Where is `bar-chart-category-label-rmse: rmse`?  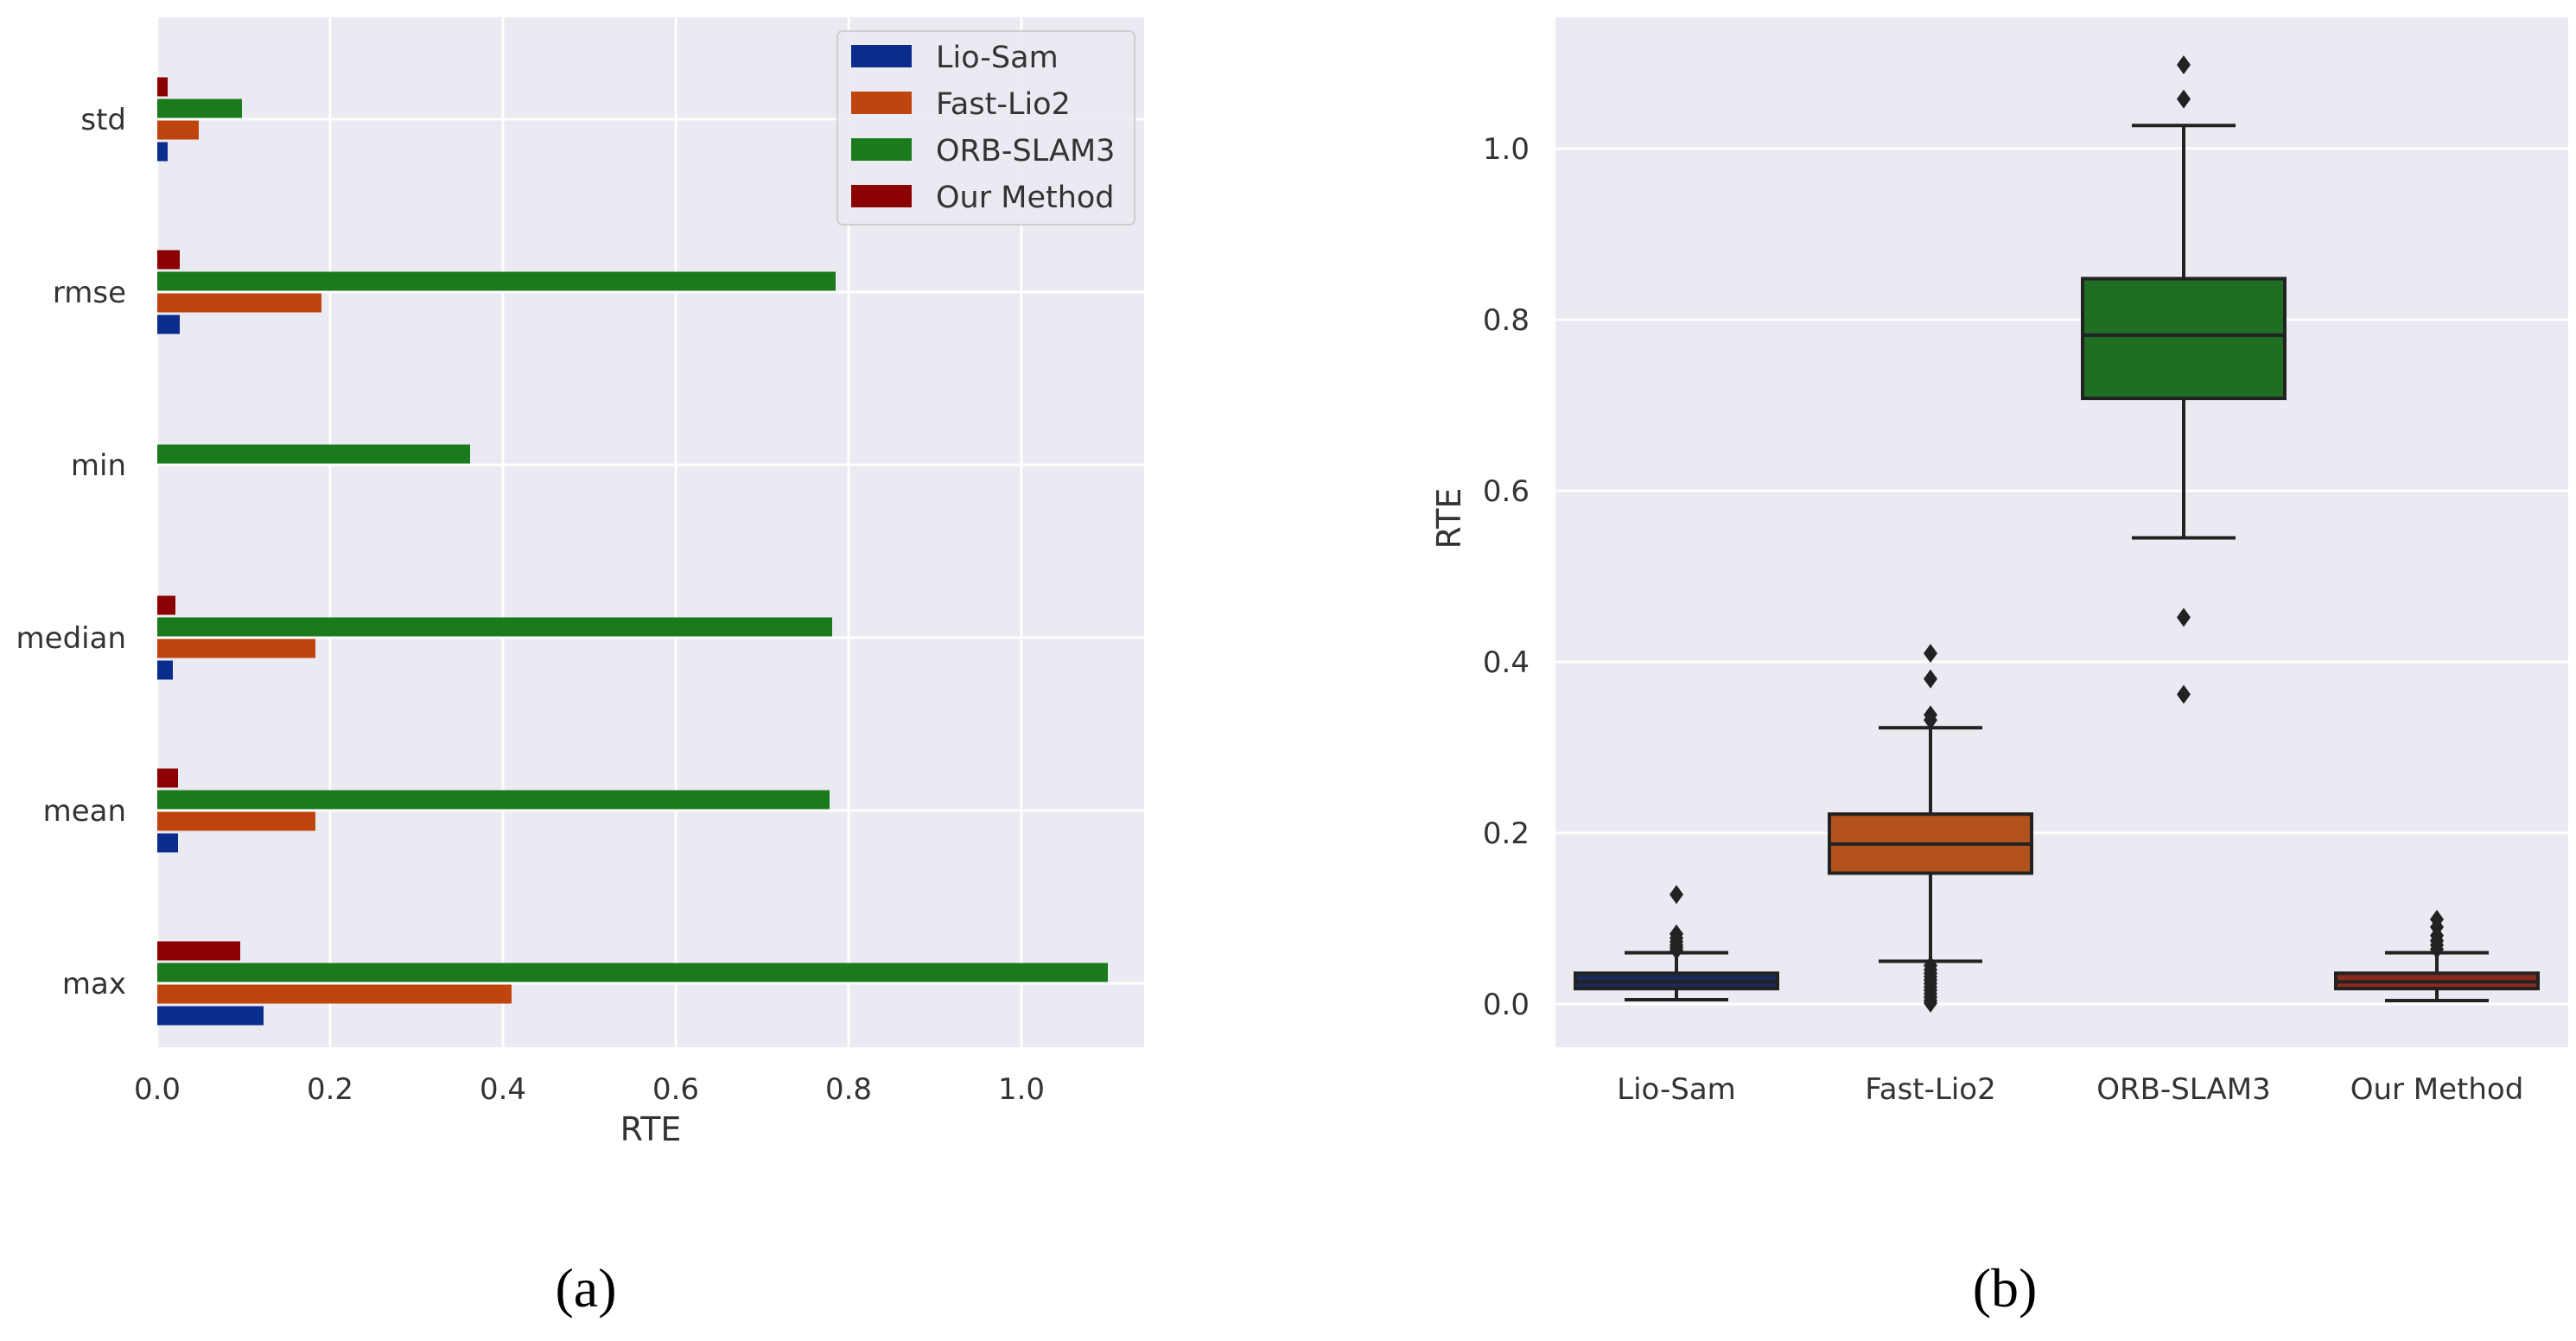 bar-chart-category-label-rmse: rmse is located at coordinates (90, 293).